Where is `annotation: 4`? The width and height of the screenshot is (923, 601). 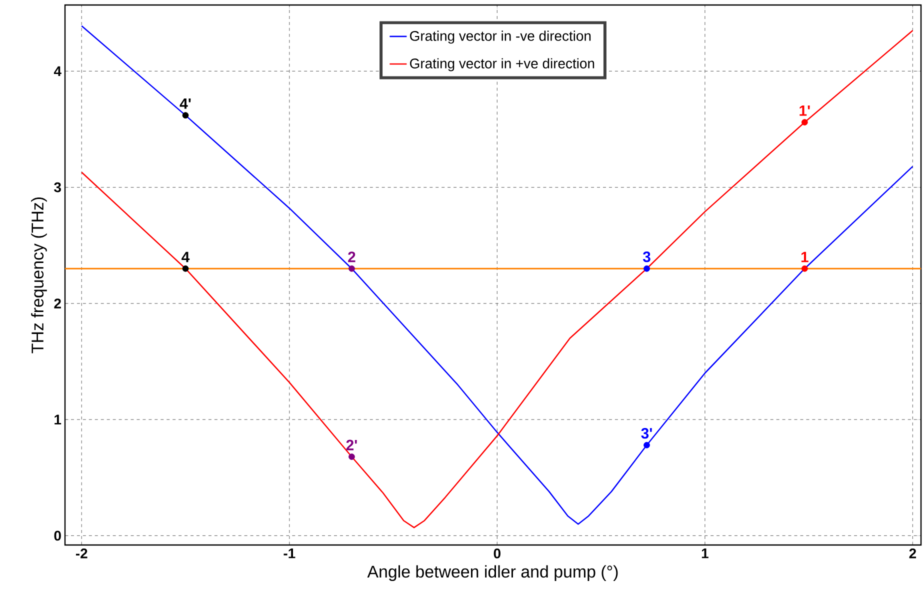 annotation: 4 is located at coordinates (186, 257).